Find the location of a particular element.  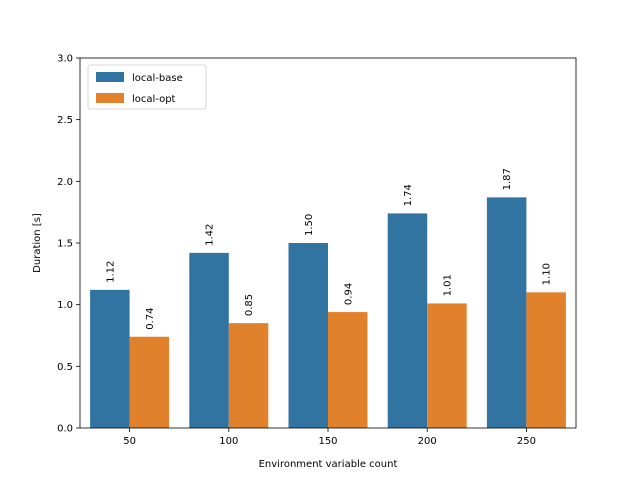

bar-value-label: 1.10 is located at coordinates (547, 274).